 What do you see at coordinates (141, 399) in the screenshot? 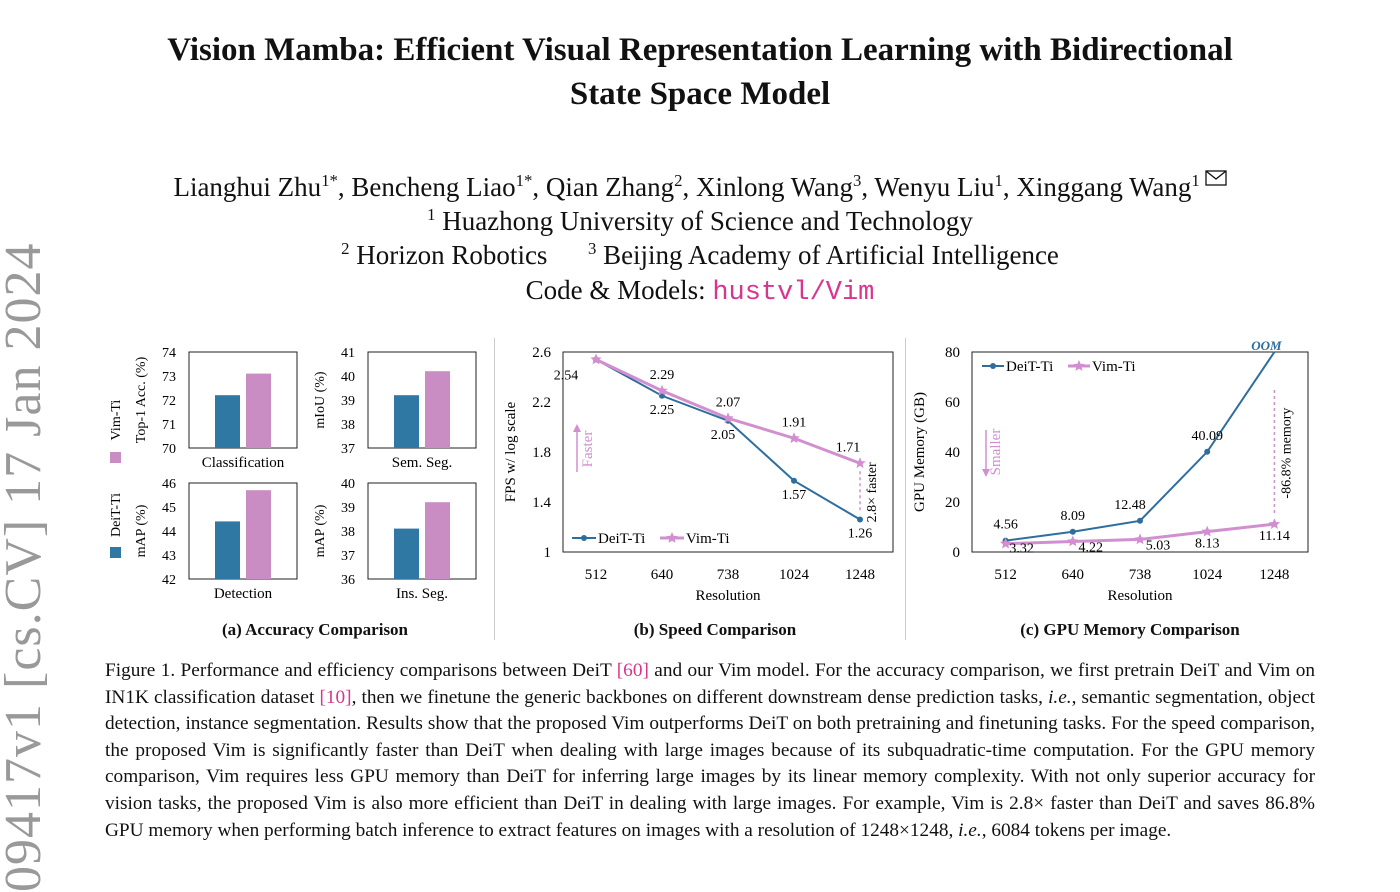
I see `y-axis-label: Top-1 Acc. (%)` at bounding box center [141, 399].